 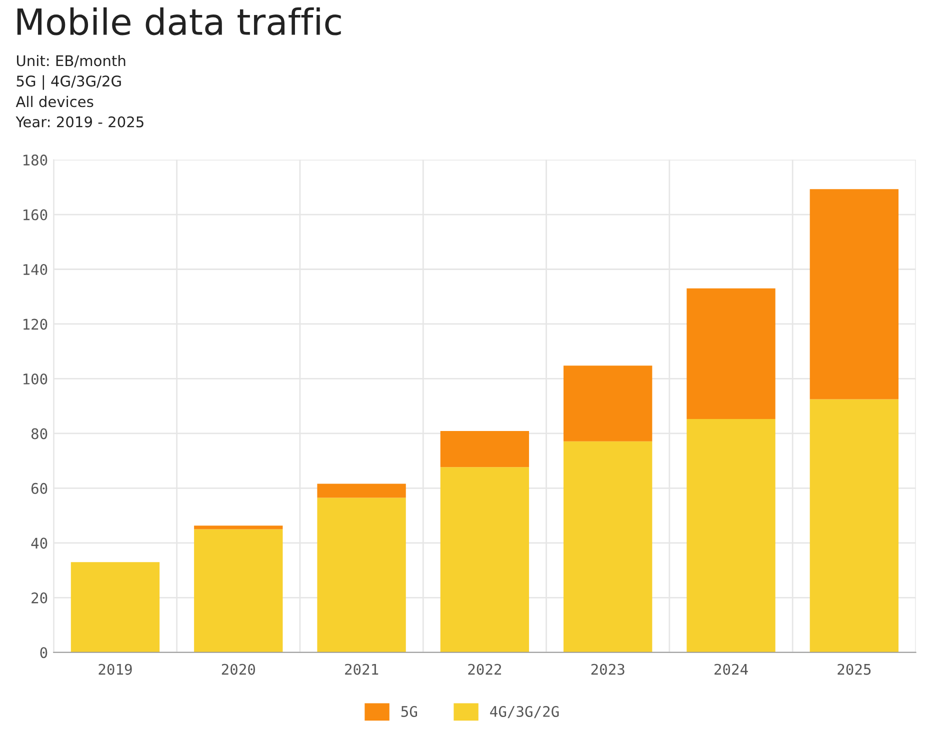 I want to click on y-tick-label: 20, so click(x=40, y=598).